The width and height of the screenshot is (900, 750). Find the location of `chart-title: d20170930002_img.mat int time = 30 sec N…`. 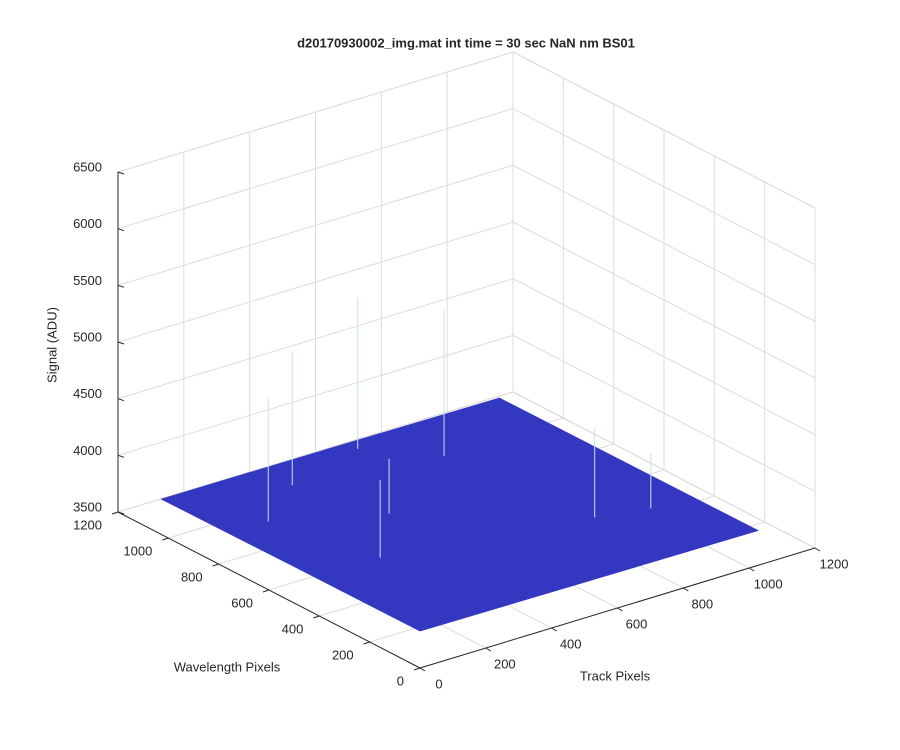

chart-title: d20170930002_img.mat int time = 30 sec N… is located at coordinates (466, 42).